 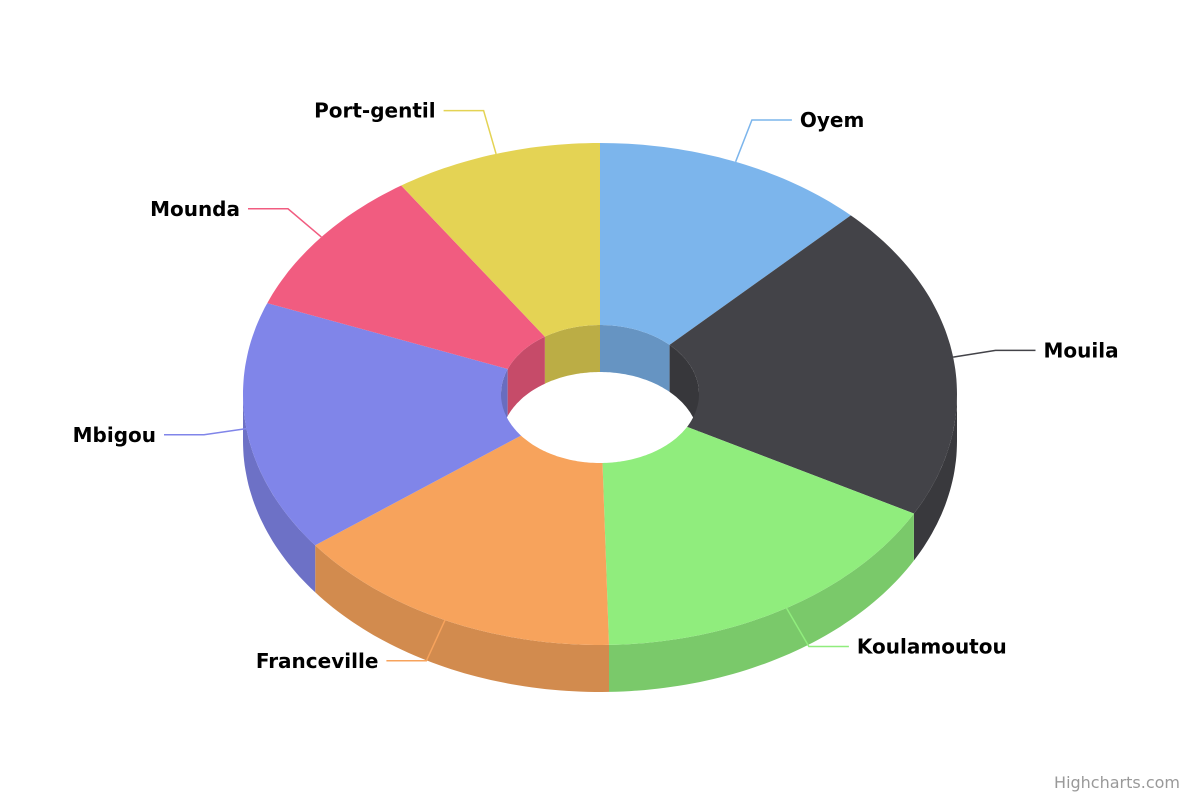 What do you see at coordinates (813, 364) in the screenshot?
I see `slice-mouila` at bounding box center [813, 364].